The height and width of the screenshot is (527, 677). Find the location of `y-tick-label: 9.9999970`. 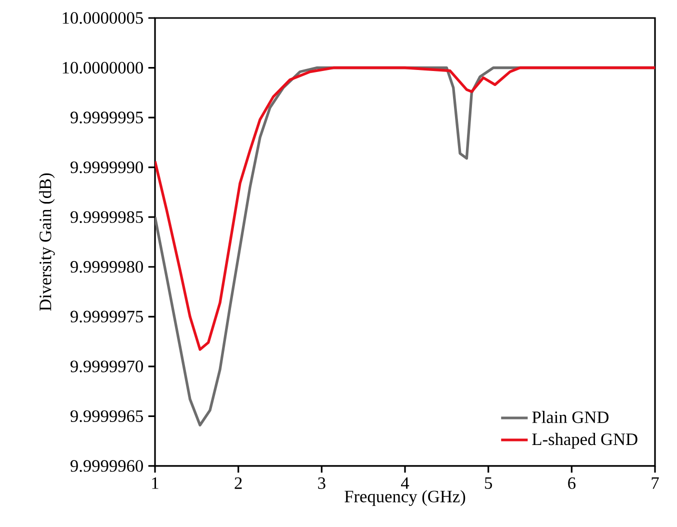

y-tick-label: 9.9999970 is located at coordinates (106, 366).